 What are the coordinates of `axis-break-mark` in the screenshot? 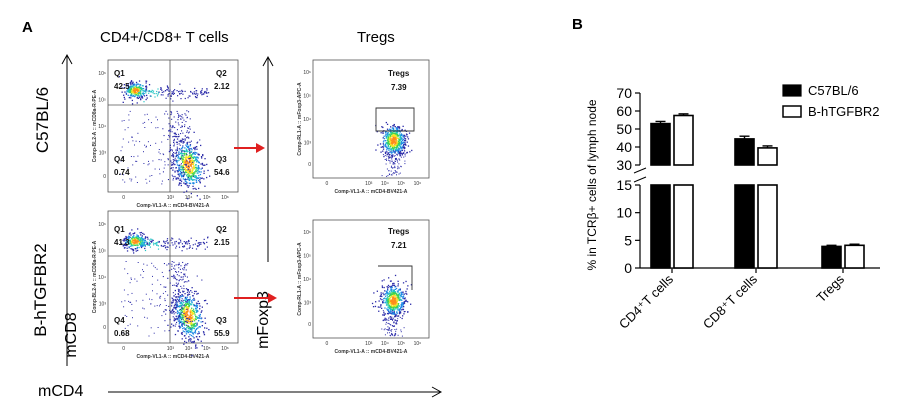 It's located at (640, 179).